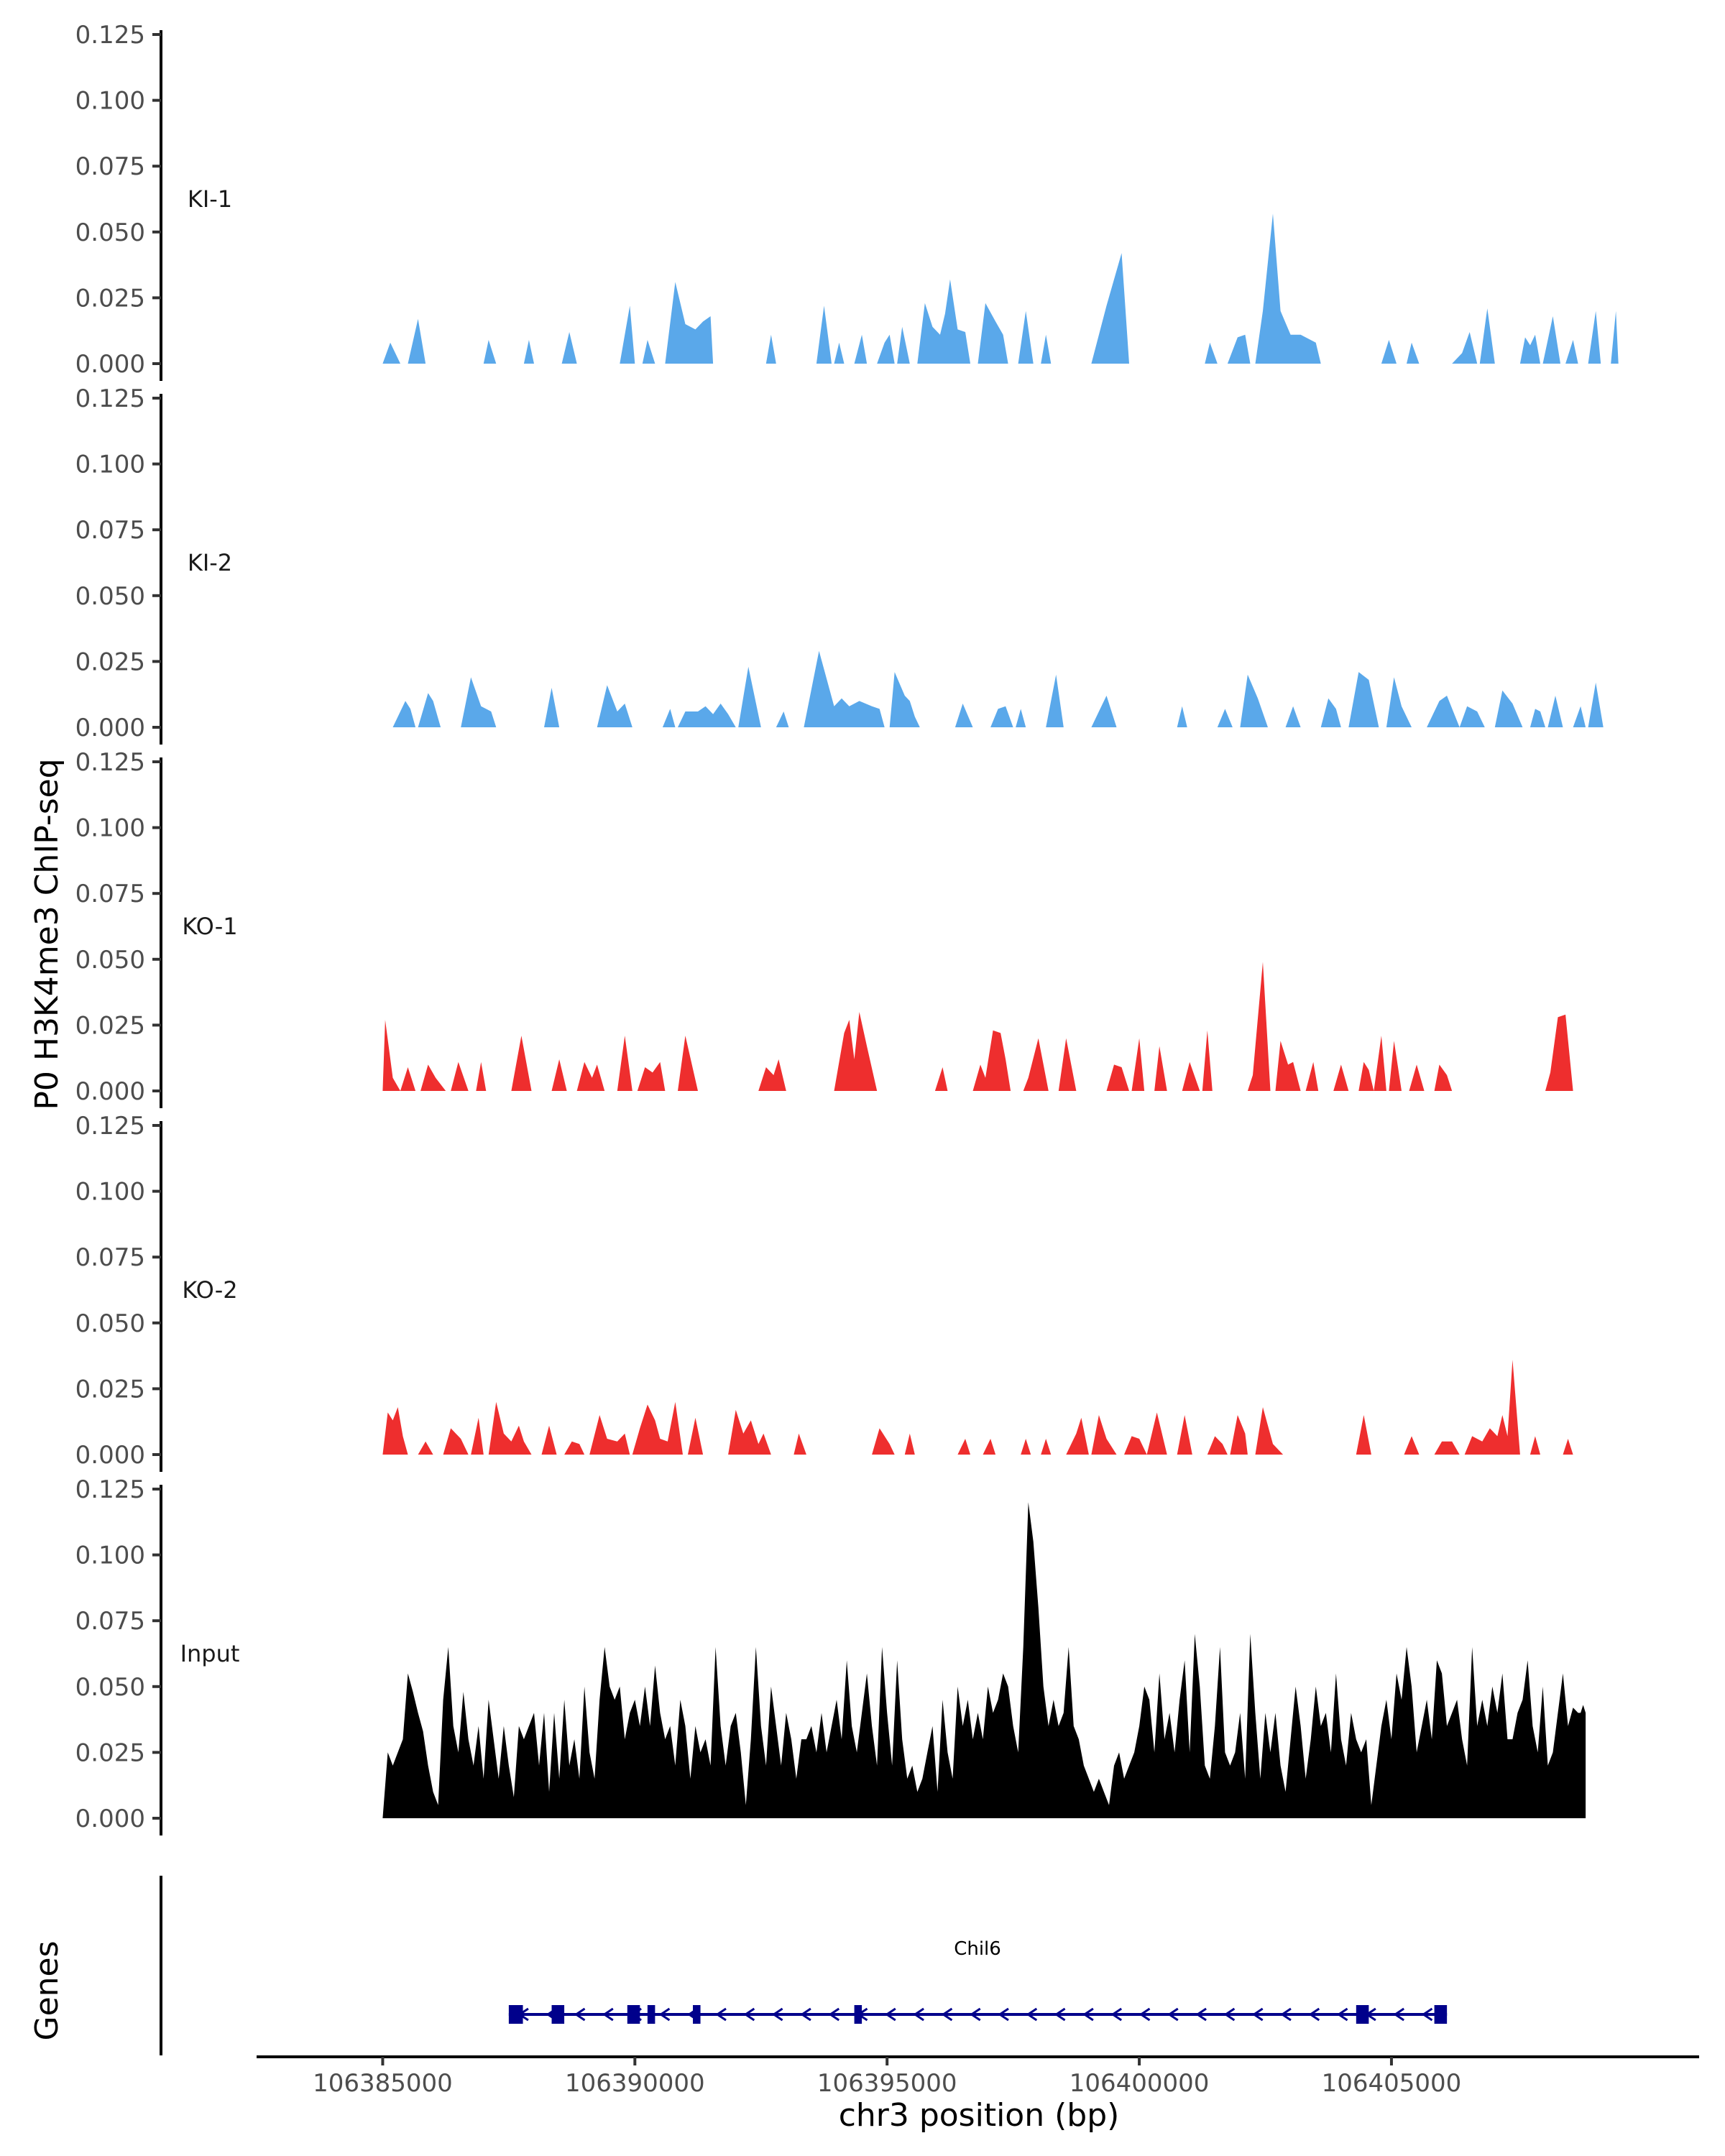 This screenshot has width=1725, height=2156. What do you see at coordinates (984, 1660) in the screenshot?
I see `coverage-area-input` at bounding box center [984, 1660].